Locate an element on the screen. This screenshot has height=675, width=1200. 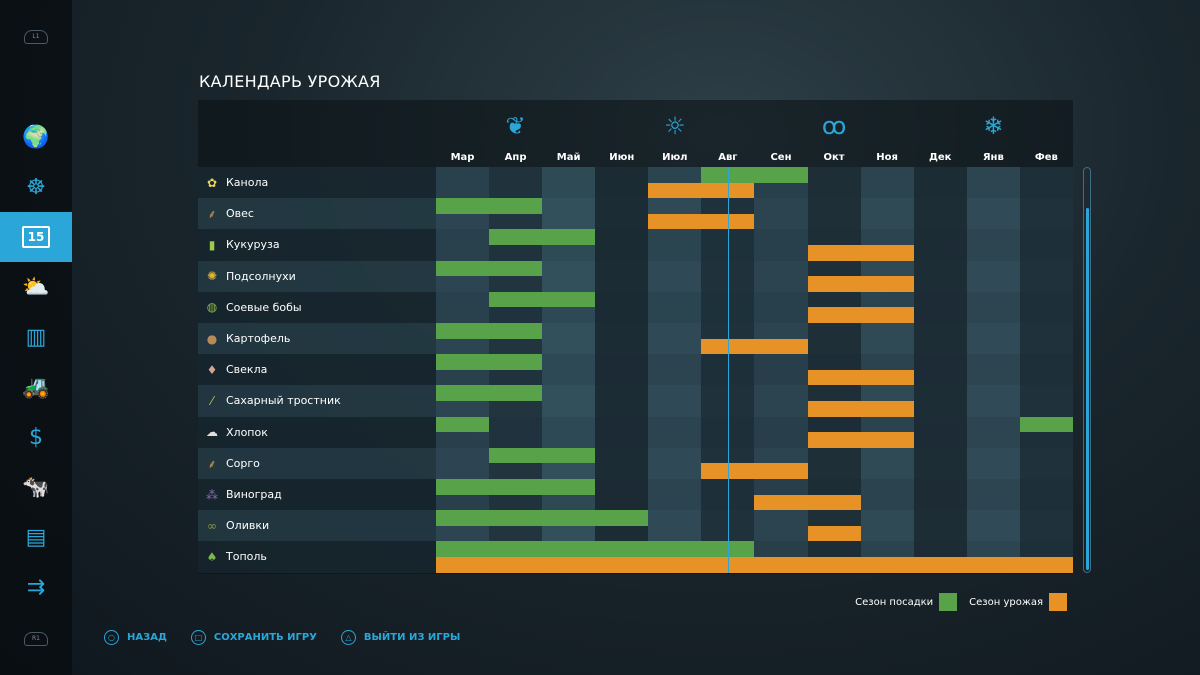
crop-label: Соевые бобы is located at coordinates (264, 307).